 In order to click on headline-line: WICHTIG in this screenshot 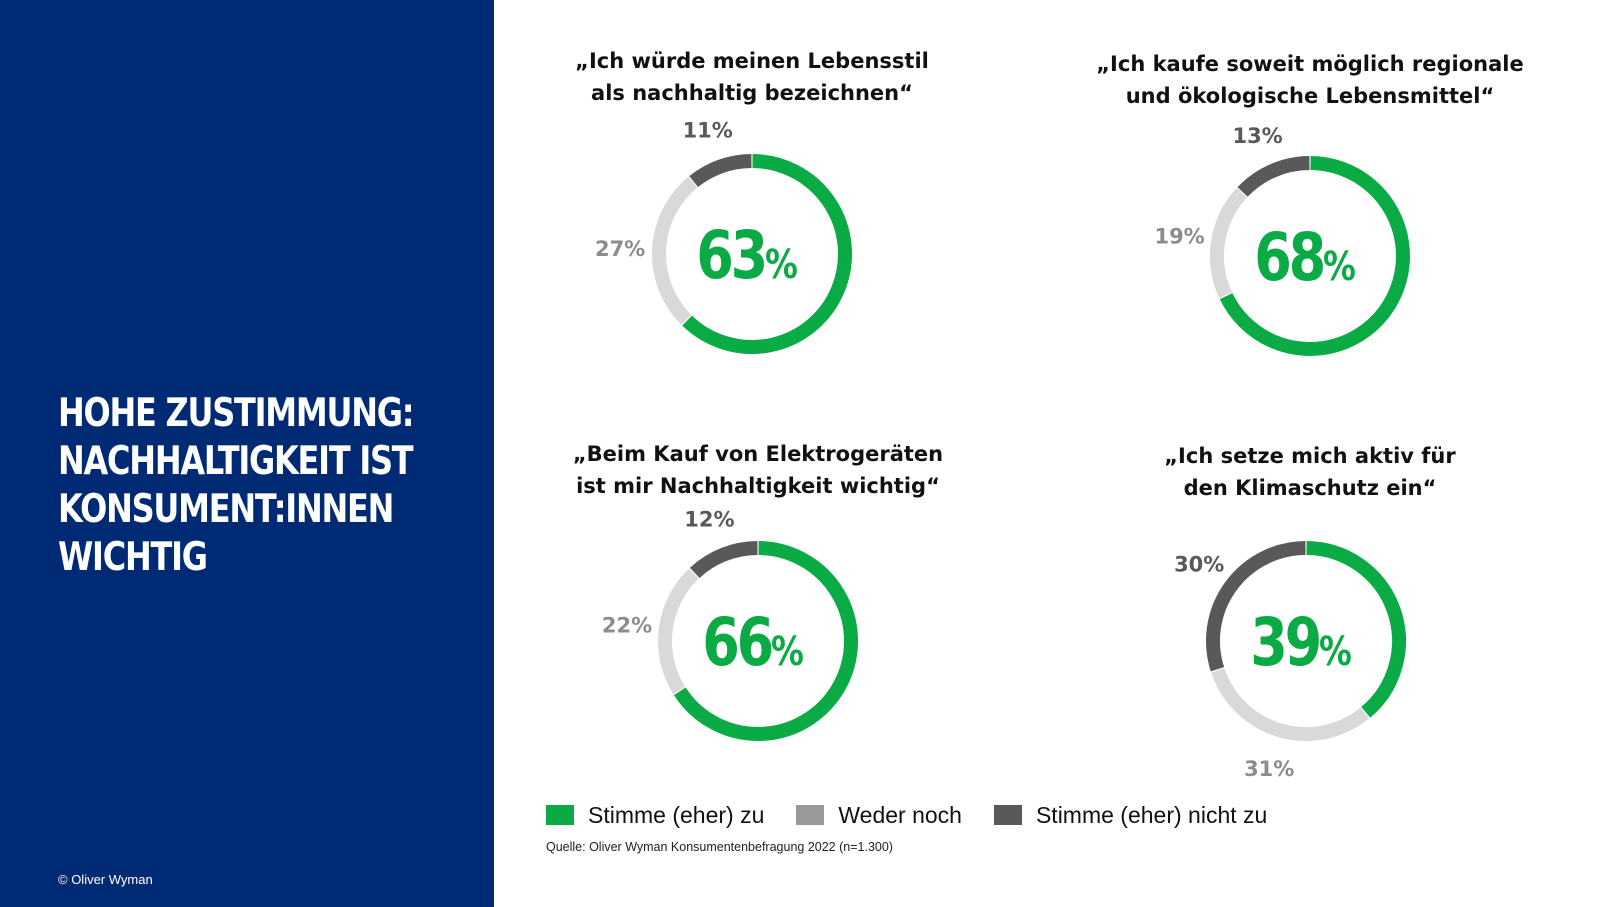, I will do `click(133, 557)`.